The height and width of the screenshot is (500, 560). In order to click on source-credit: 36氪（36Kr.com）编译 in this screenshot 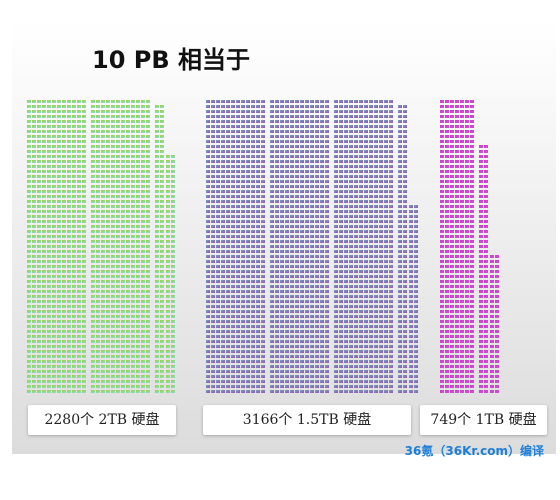, I will do `click(474, 451)`.